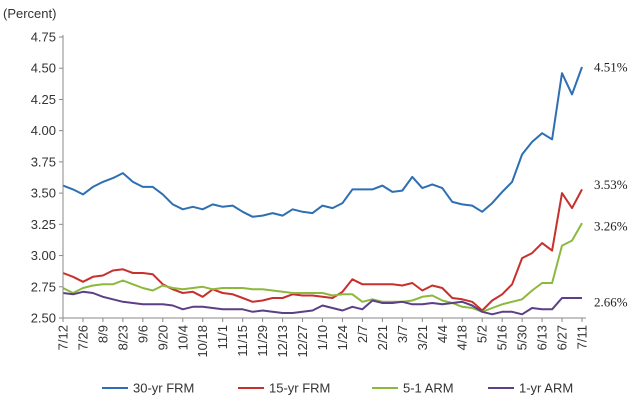 This screenshot has height=420, width=640. What do you see at coordinates (43, 37) in the screenshot?
I see `y-tick-label: 4.75` at bounding box center [43, 37].